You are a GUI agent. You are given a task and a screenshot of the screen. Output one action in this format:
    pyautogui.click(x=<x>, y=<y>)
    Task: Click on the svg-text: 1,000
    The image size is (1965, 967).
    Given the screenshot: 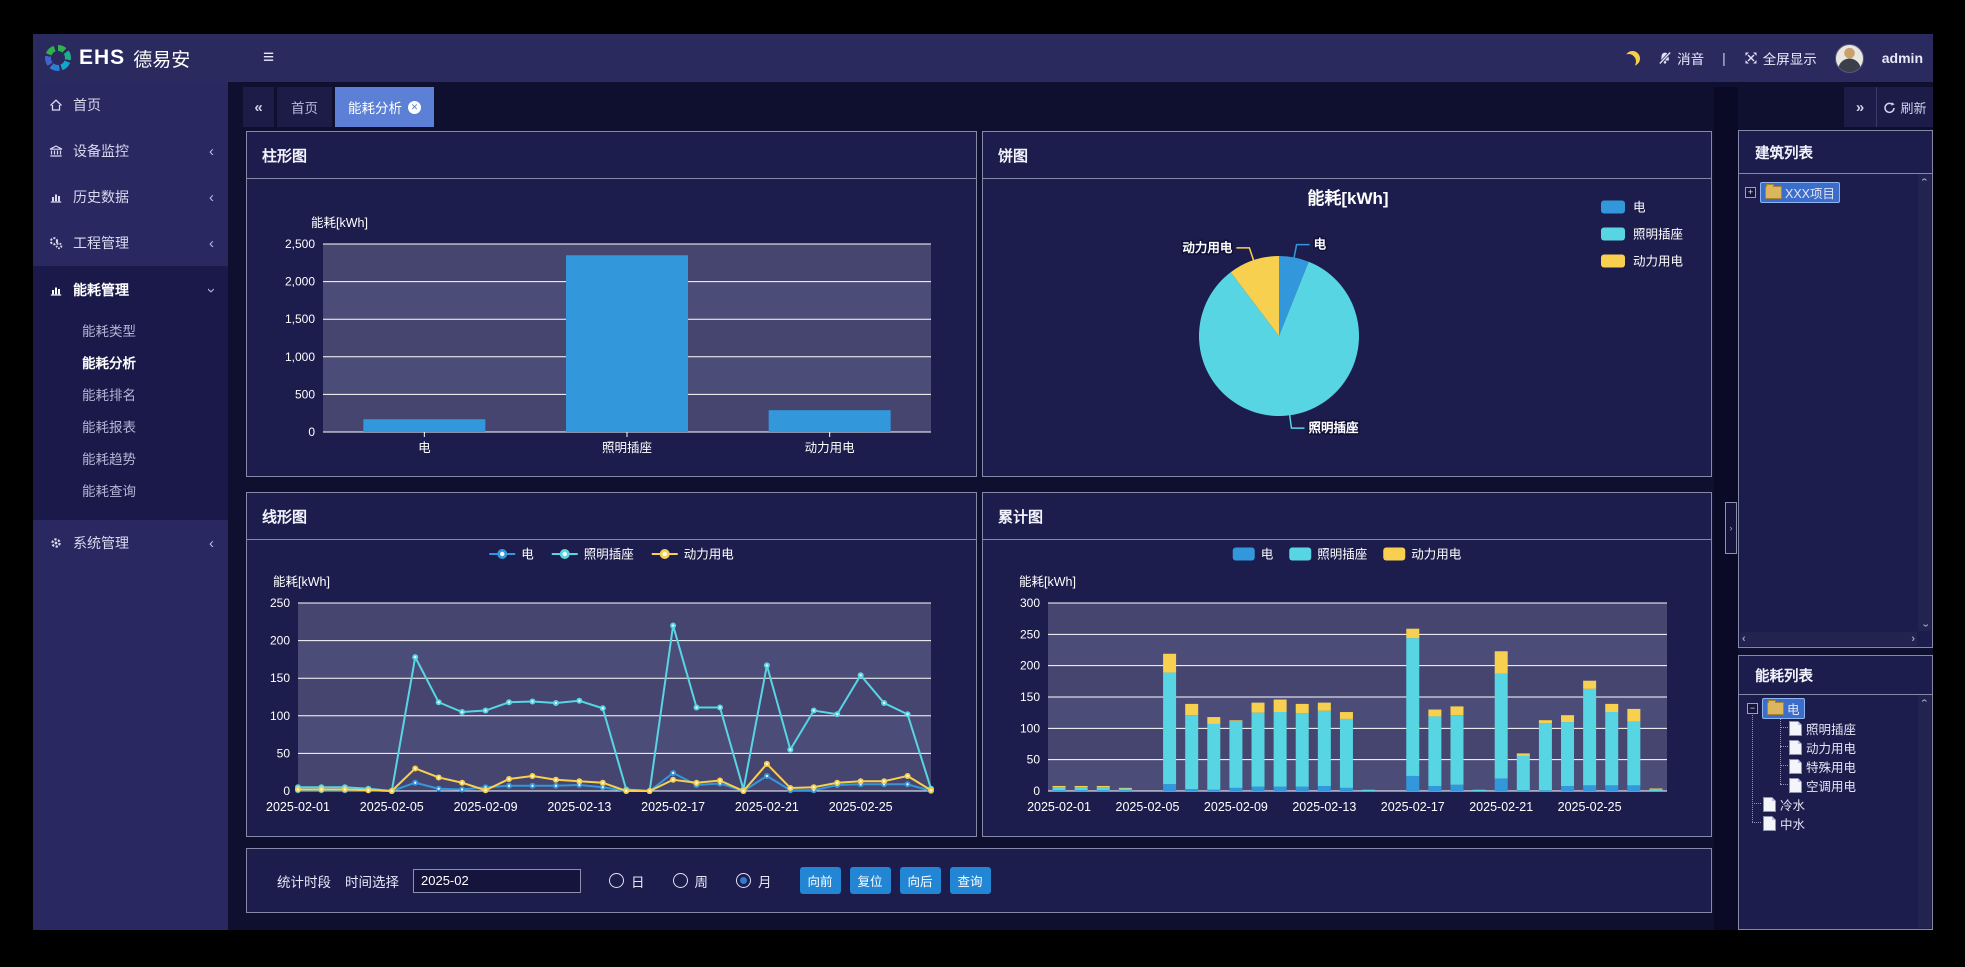 What is the action you would take?
    pyautogui.click(x=300, y=357)
    